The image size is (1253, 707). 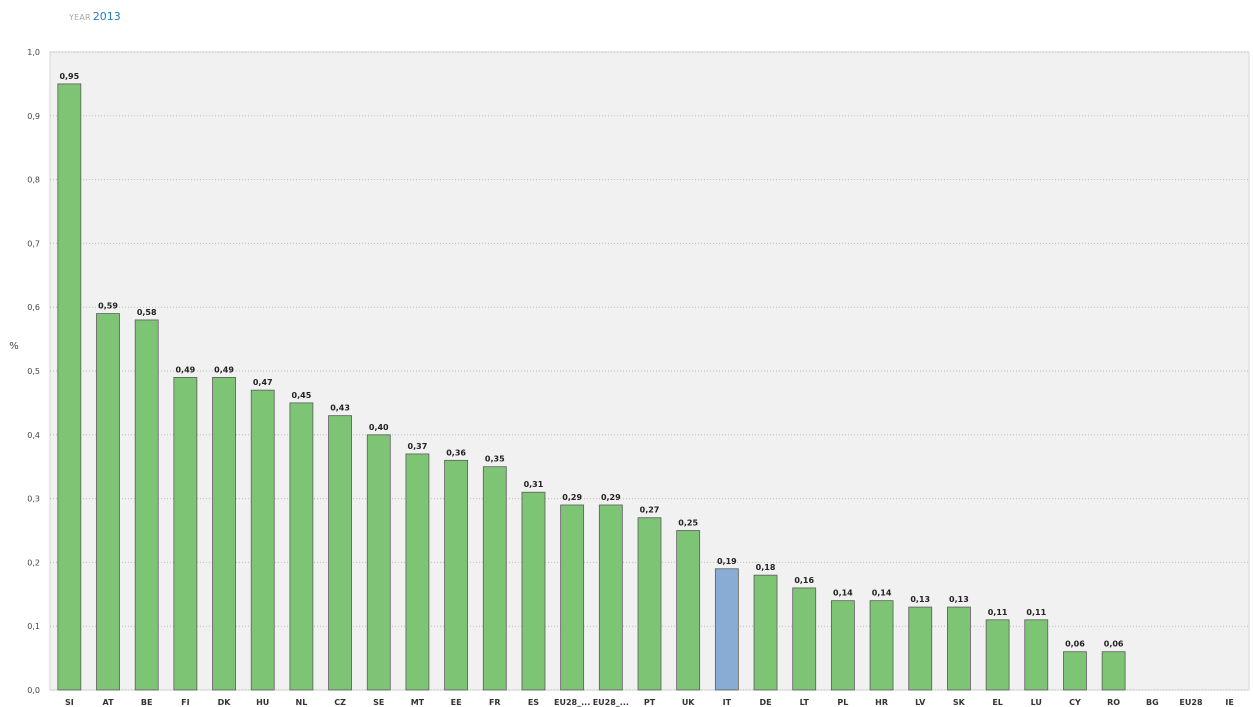 What do you see at coordinates (495, 459) in the screenshot?
I see `data-label: 0,35` at bounding box center [495, 459].